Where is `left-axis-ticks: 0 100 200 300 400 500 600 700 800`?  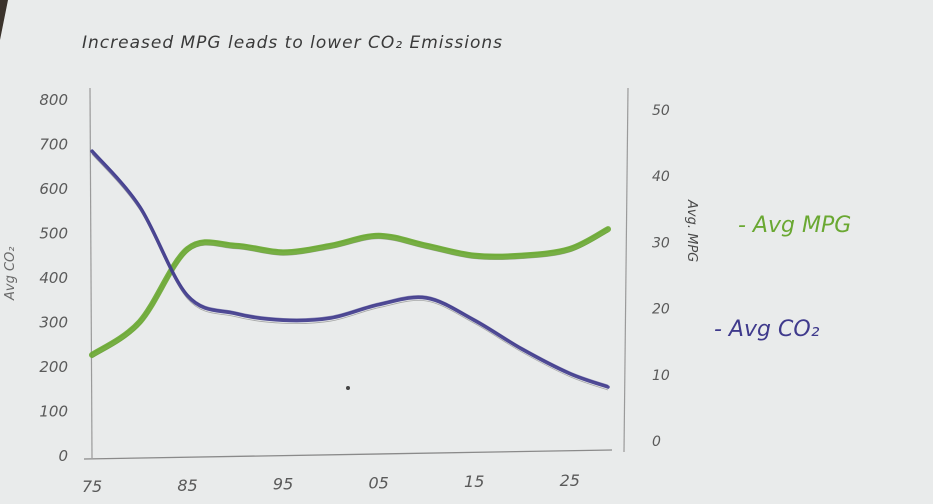
left-axis-ticks: 0 100 200 300 400 500 600 700 800 is located at coordinates (53, 278).